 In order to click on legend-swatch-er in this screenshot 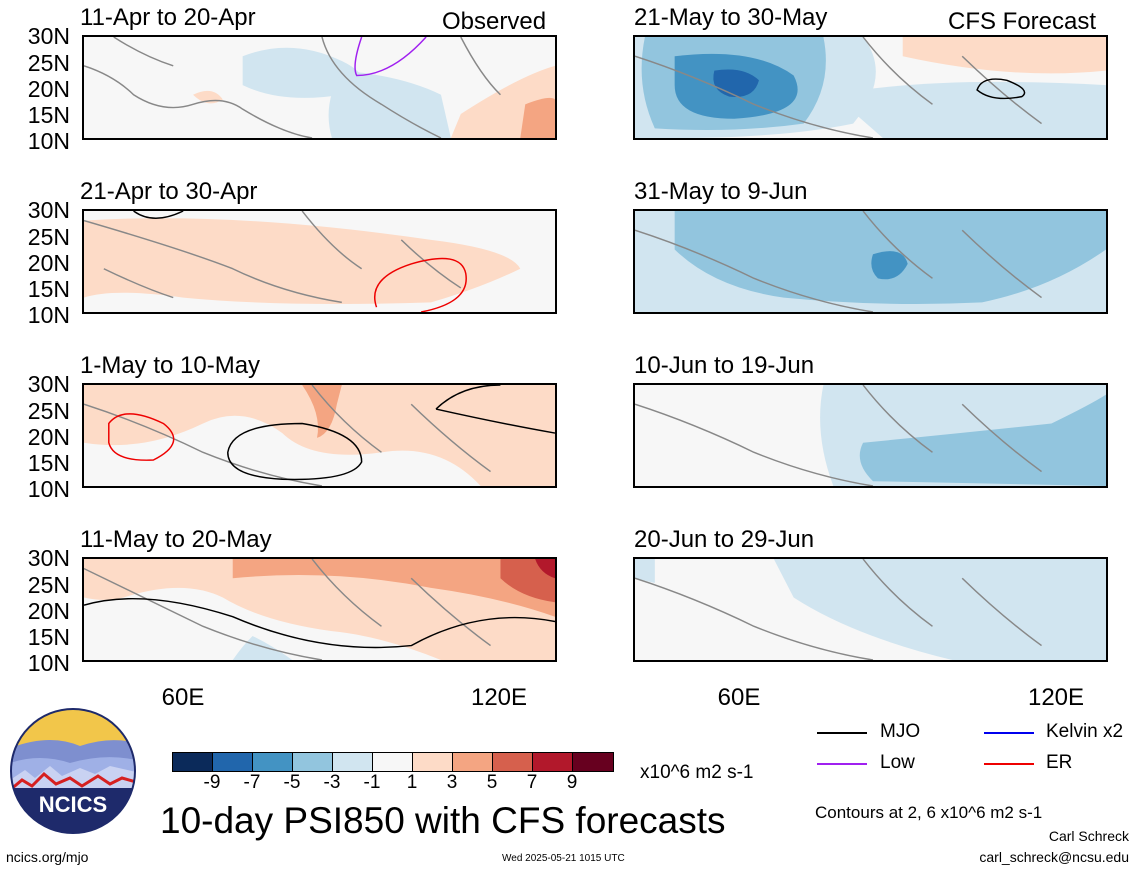, I will do `click(1009, 764)`.